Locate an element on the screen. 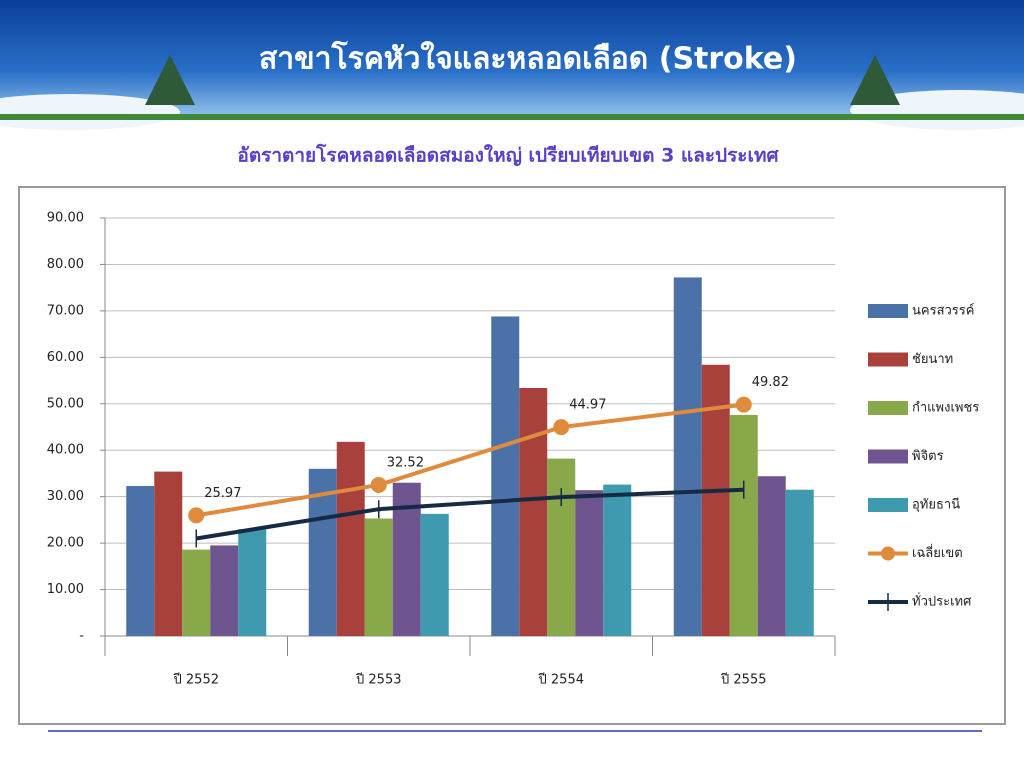 This screenshot has width=1024, height=768. x-tick-label: ปี 2552 is located at coordinates (195, 680).